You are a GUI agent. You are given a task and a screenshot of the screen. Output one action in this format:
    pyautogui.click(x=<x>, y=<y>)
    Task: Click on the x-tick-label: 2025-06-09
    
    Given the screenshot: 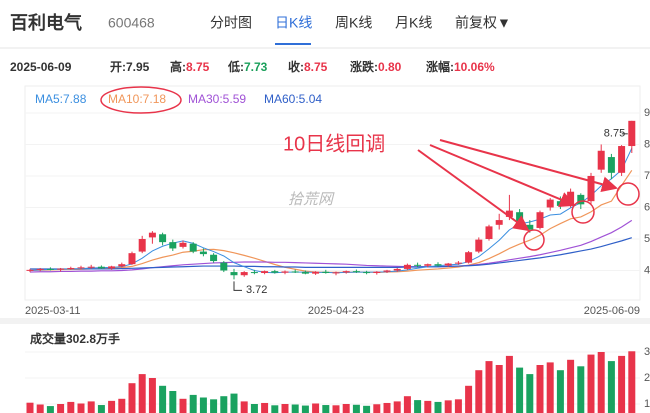 What is the action you would take?
    pyautogui.click(x=612, y=311)
    